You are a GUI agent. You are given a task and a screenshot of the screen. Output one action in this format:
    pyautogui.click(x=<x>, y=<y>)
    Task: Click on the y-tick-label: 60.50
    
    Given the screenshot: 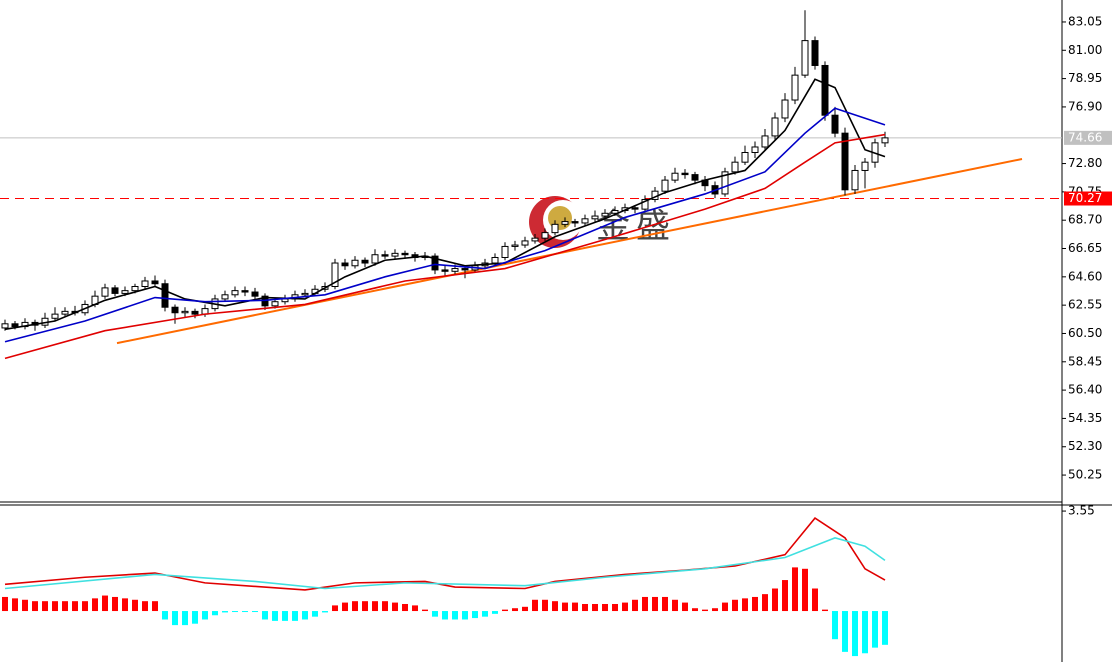 What is the action you would take?
    pyautogui.click(x=1085, y=333)
    